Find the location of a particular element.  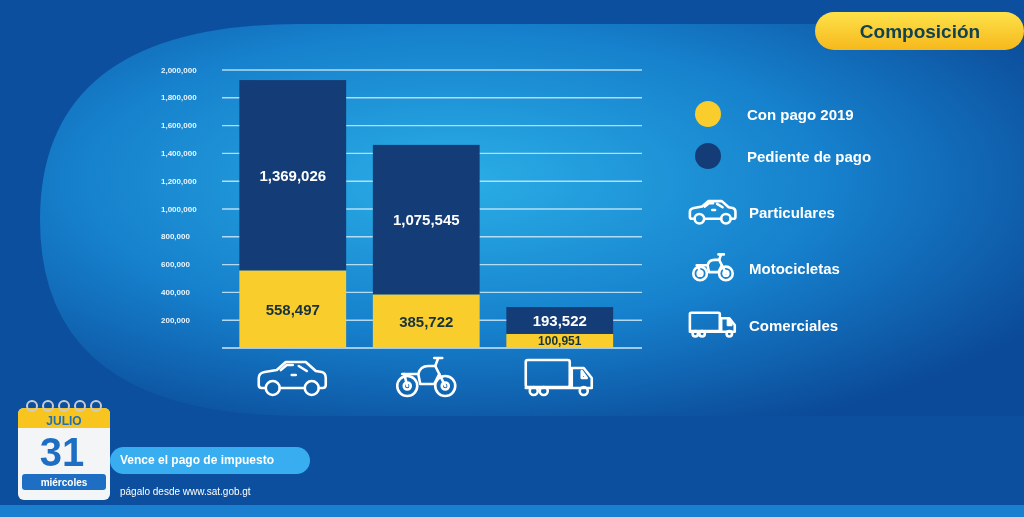

data-label: 100,951 is located at coordinates (560, 340).